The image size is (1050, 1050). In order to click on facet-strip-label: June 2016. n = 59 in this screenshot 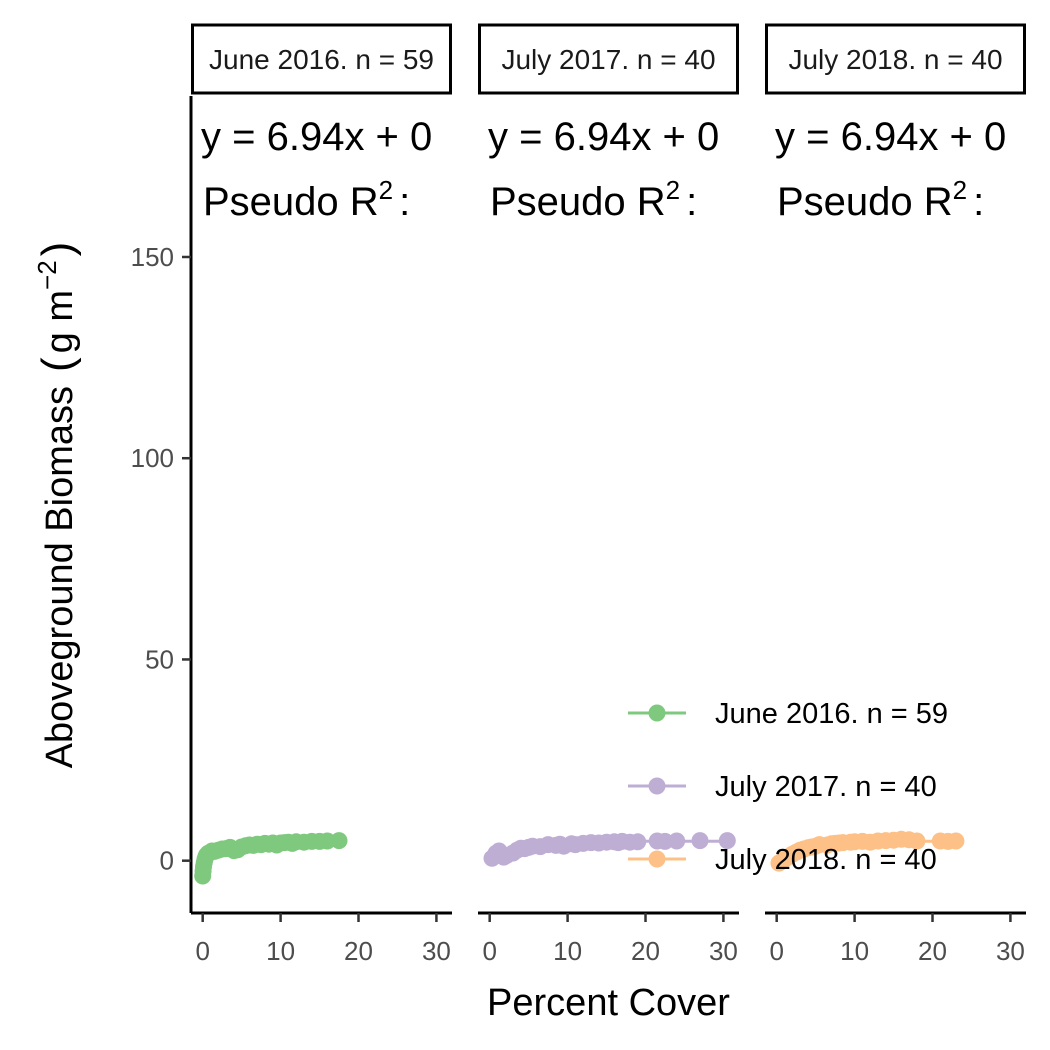, I will do `click(321, 59)`.